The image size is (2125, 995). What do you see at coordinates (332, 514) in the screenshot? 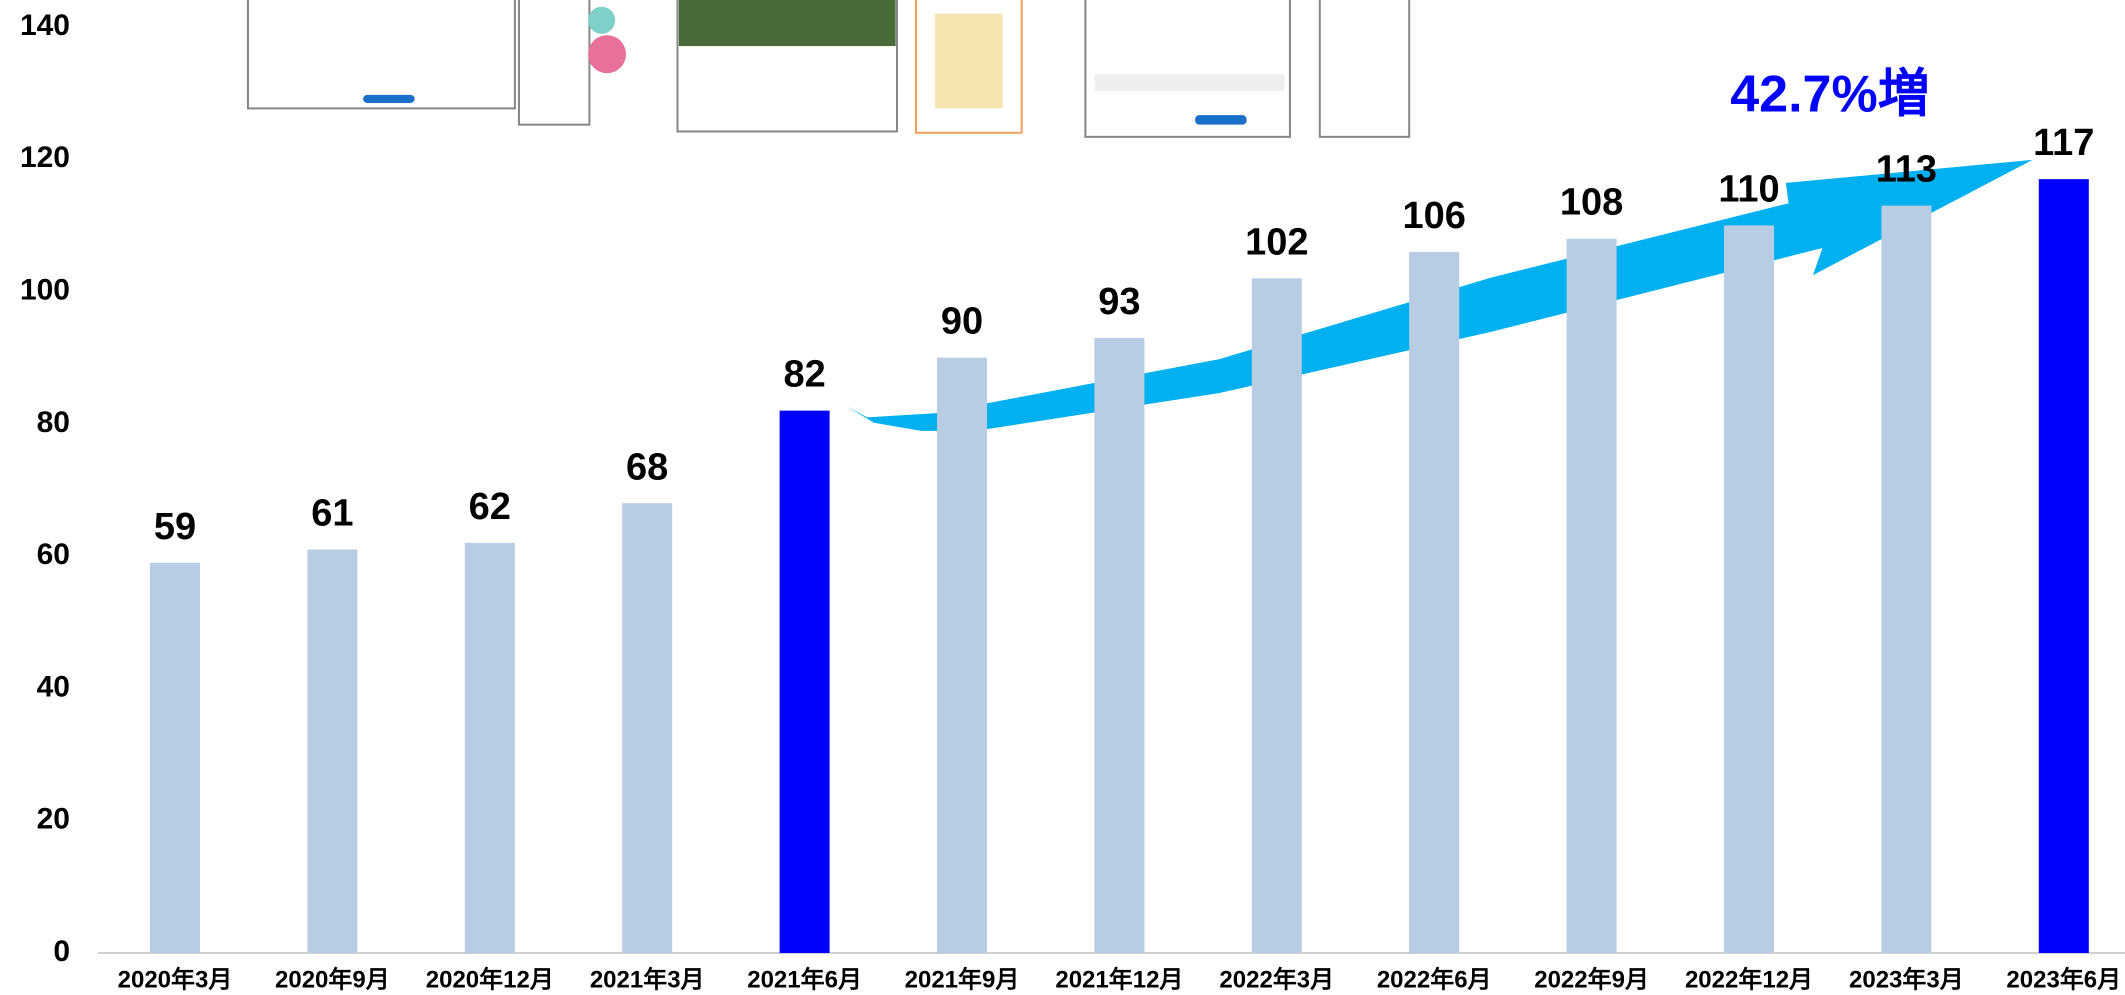
I see `value-label: 61` at bounding box center [332, 514].